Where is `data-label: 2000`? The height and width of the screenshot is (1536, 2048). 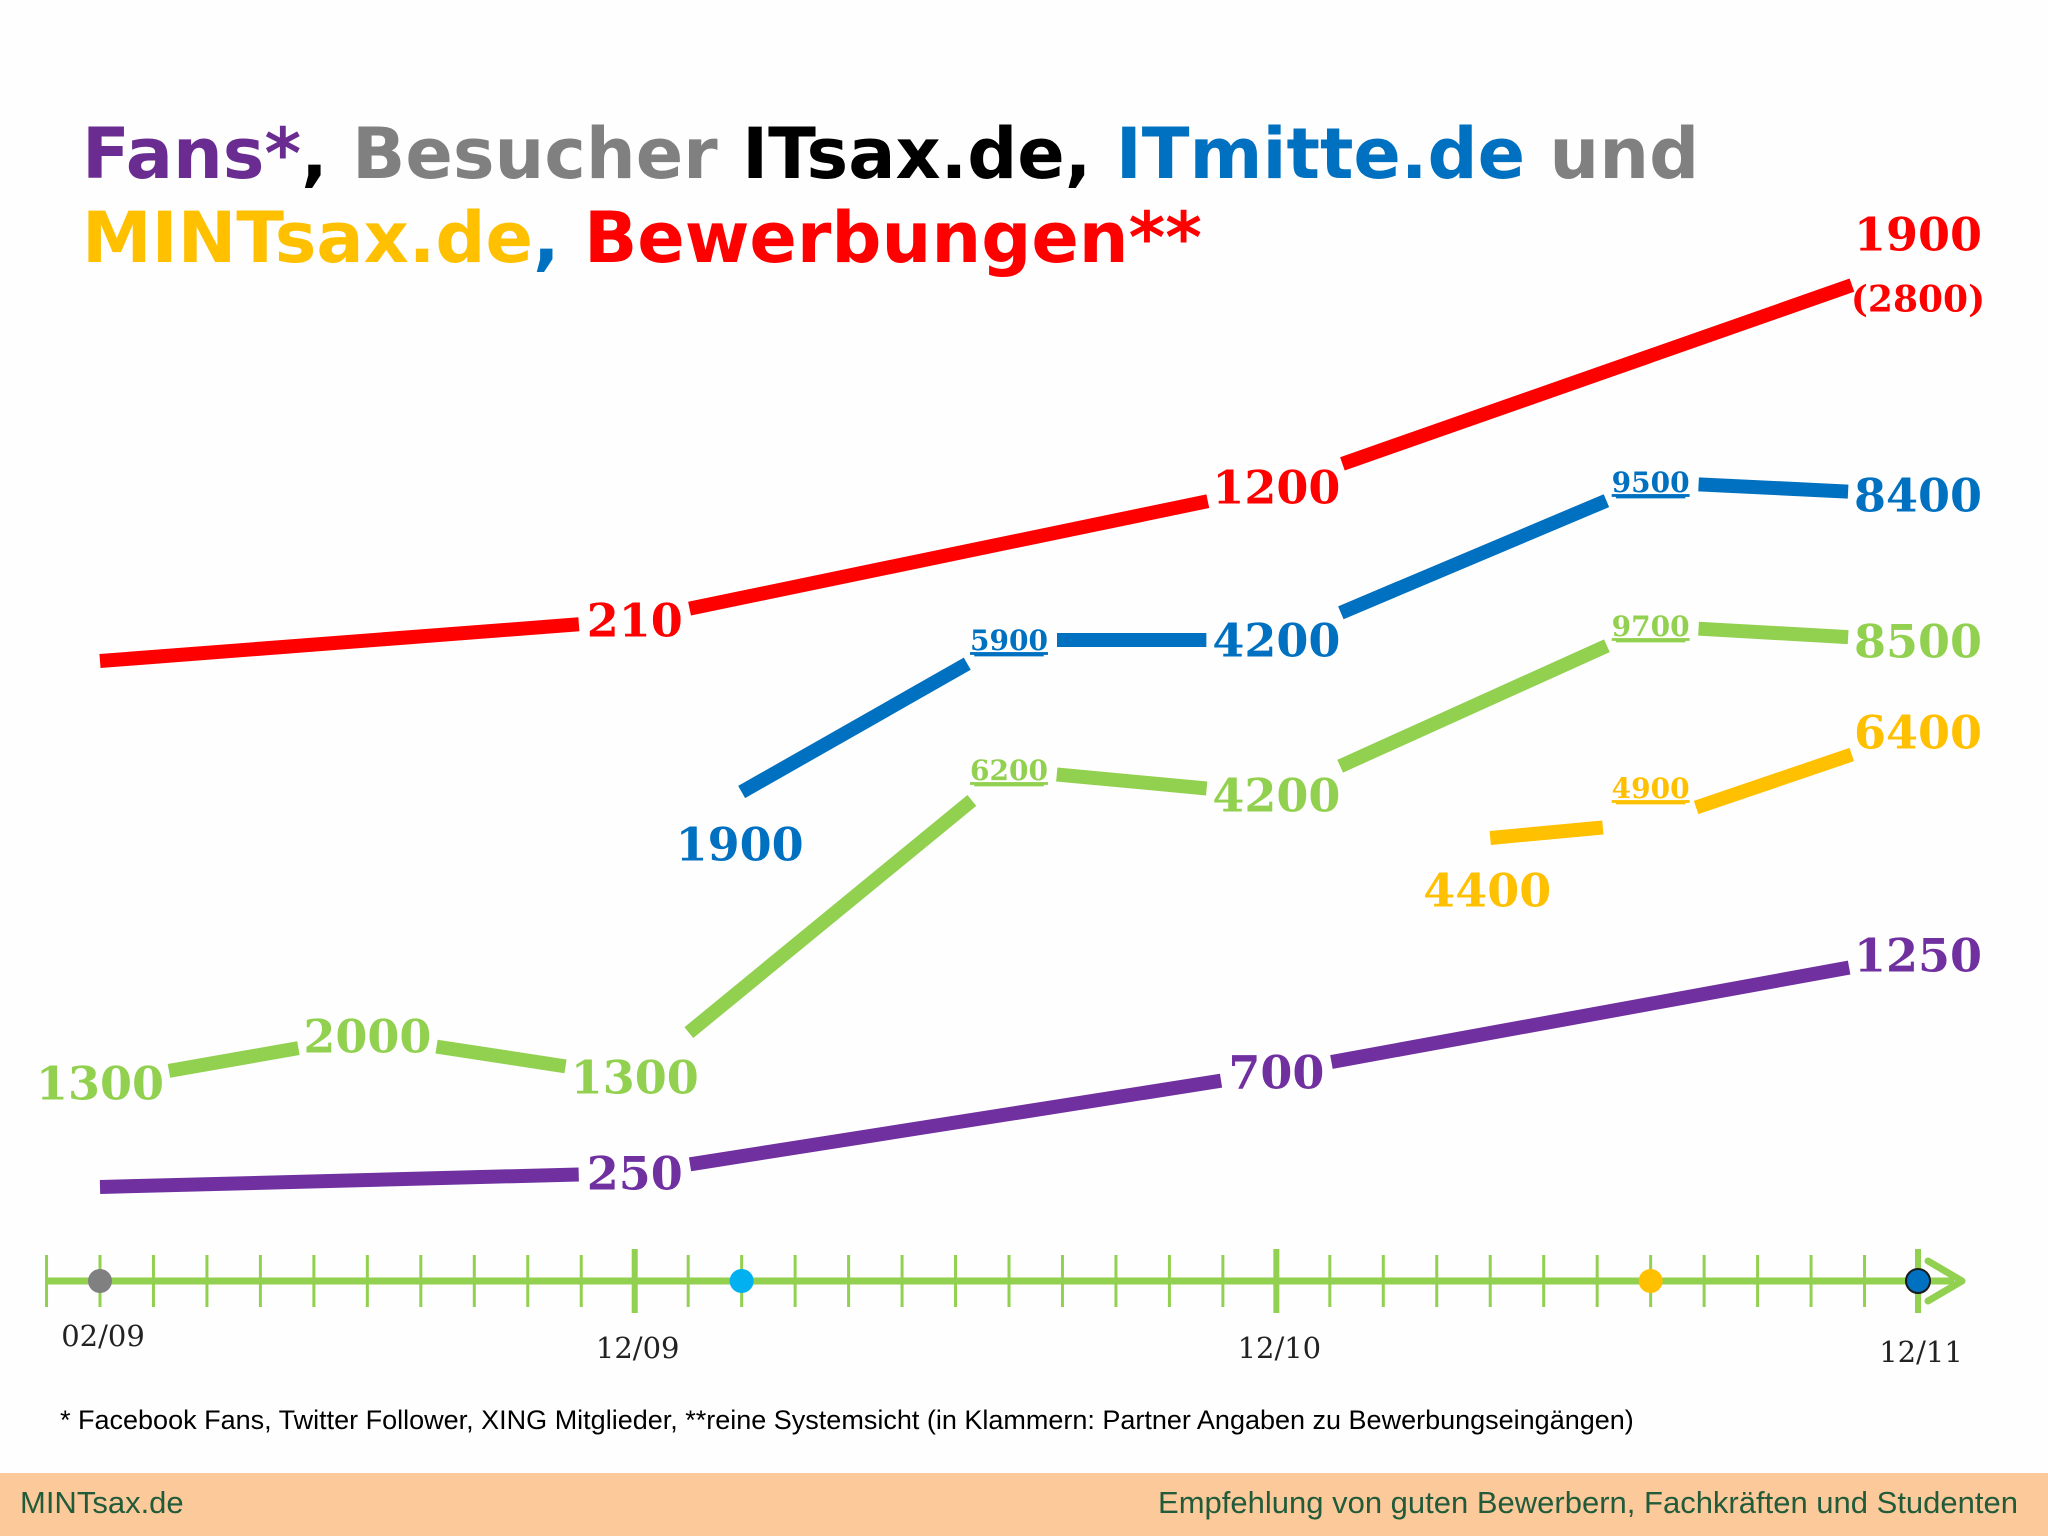 data-label: 2000 is located at coordinates (367, 1037).